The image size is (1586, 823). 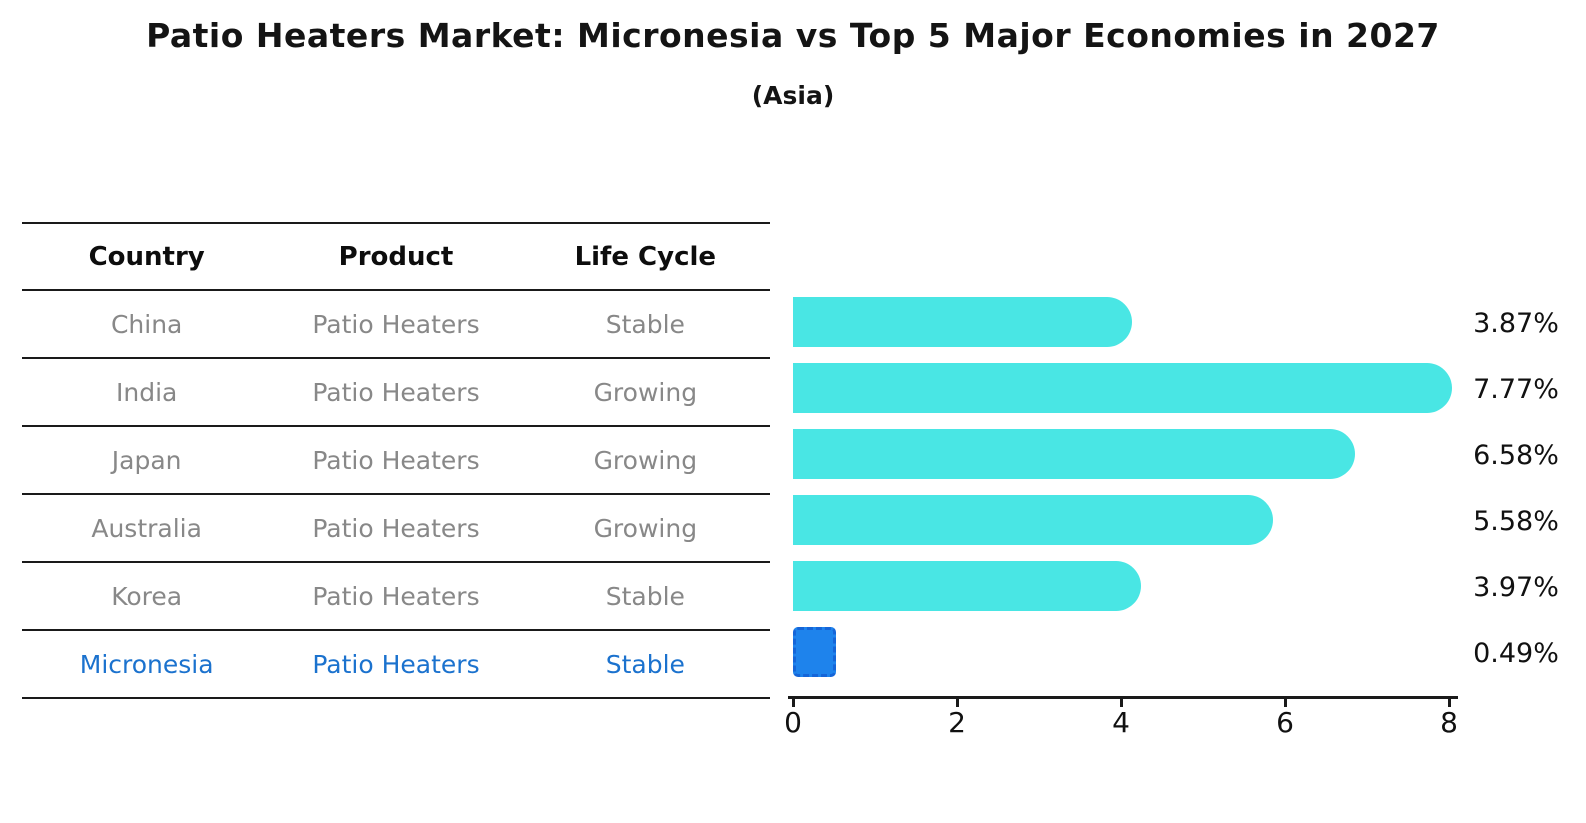 I want to click on column-header-country: Country, so click(x=146, y=256).